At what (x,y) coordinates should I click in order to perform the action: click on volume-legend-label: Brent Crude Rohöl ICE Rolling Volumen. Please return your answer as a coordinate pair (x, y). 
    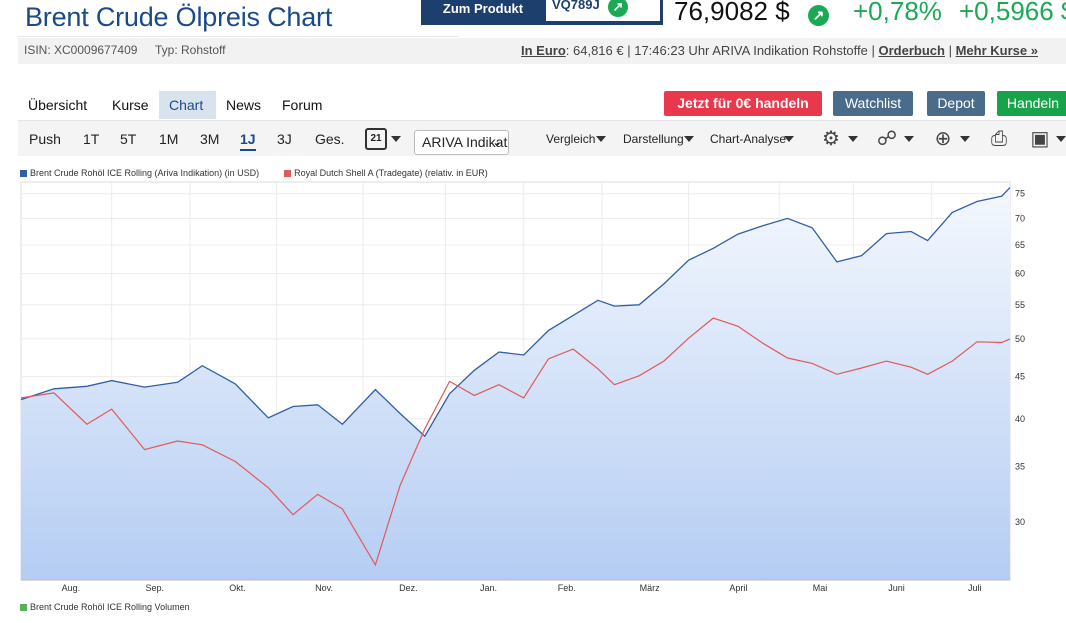
    Looking at the image, I should click on (110, 607).